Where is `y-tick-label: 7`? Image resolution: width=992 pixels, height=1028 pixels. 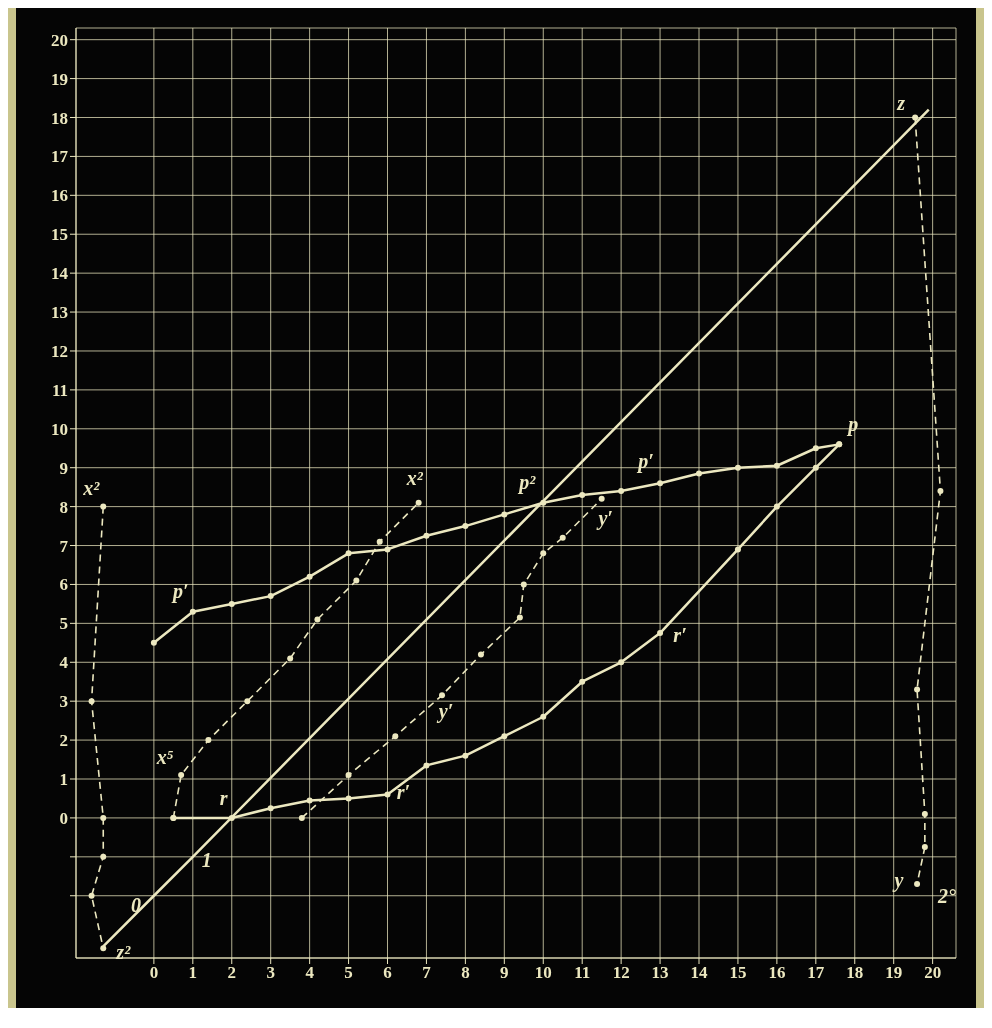
y-tick-label: 7 is located at coordinates (64, 546).